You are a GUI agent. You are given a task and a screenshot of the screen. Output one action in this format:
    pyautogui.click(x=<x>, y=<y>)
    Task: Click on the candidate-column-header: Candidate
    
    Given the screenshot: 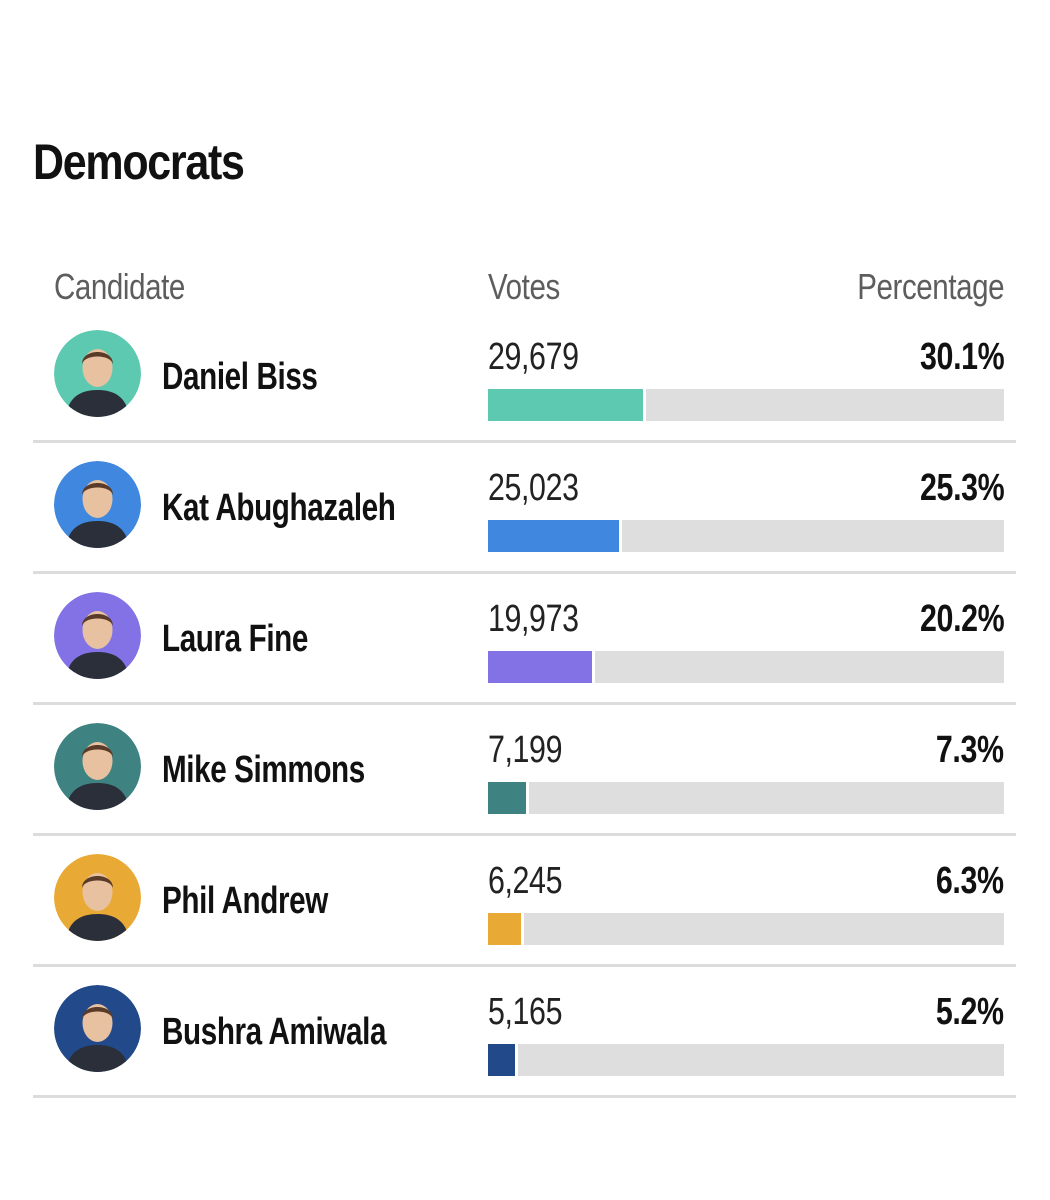 What is the action you would take?
    pyautogui.click(x=119, y=286)
    